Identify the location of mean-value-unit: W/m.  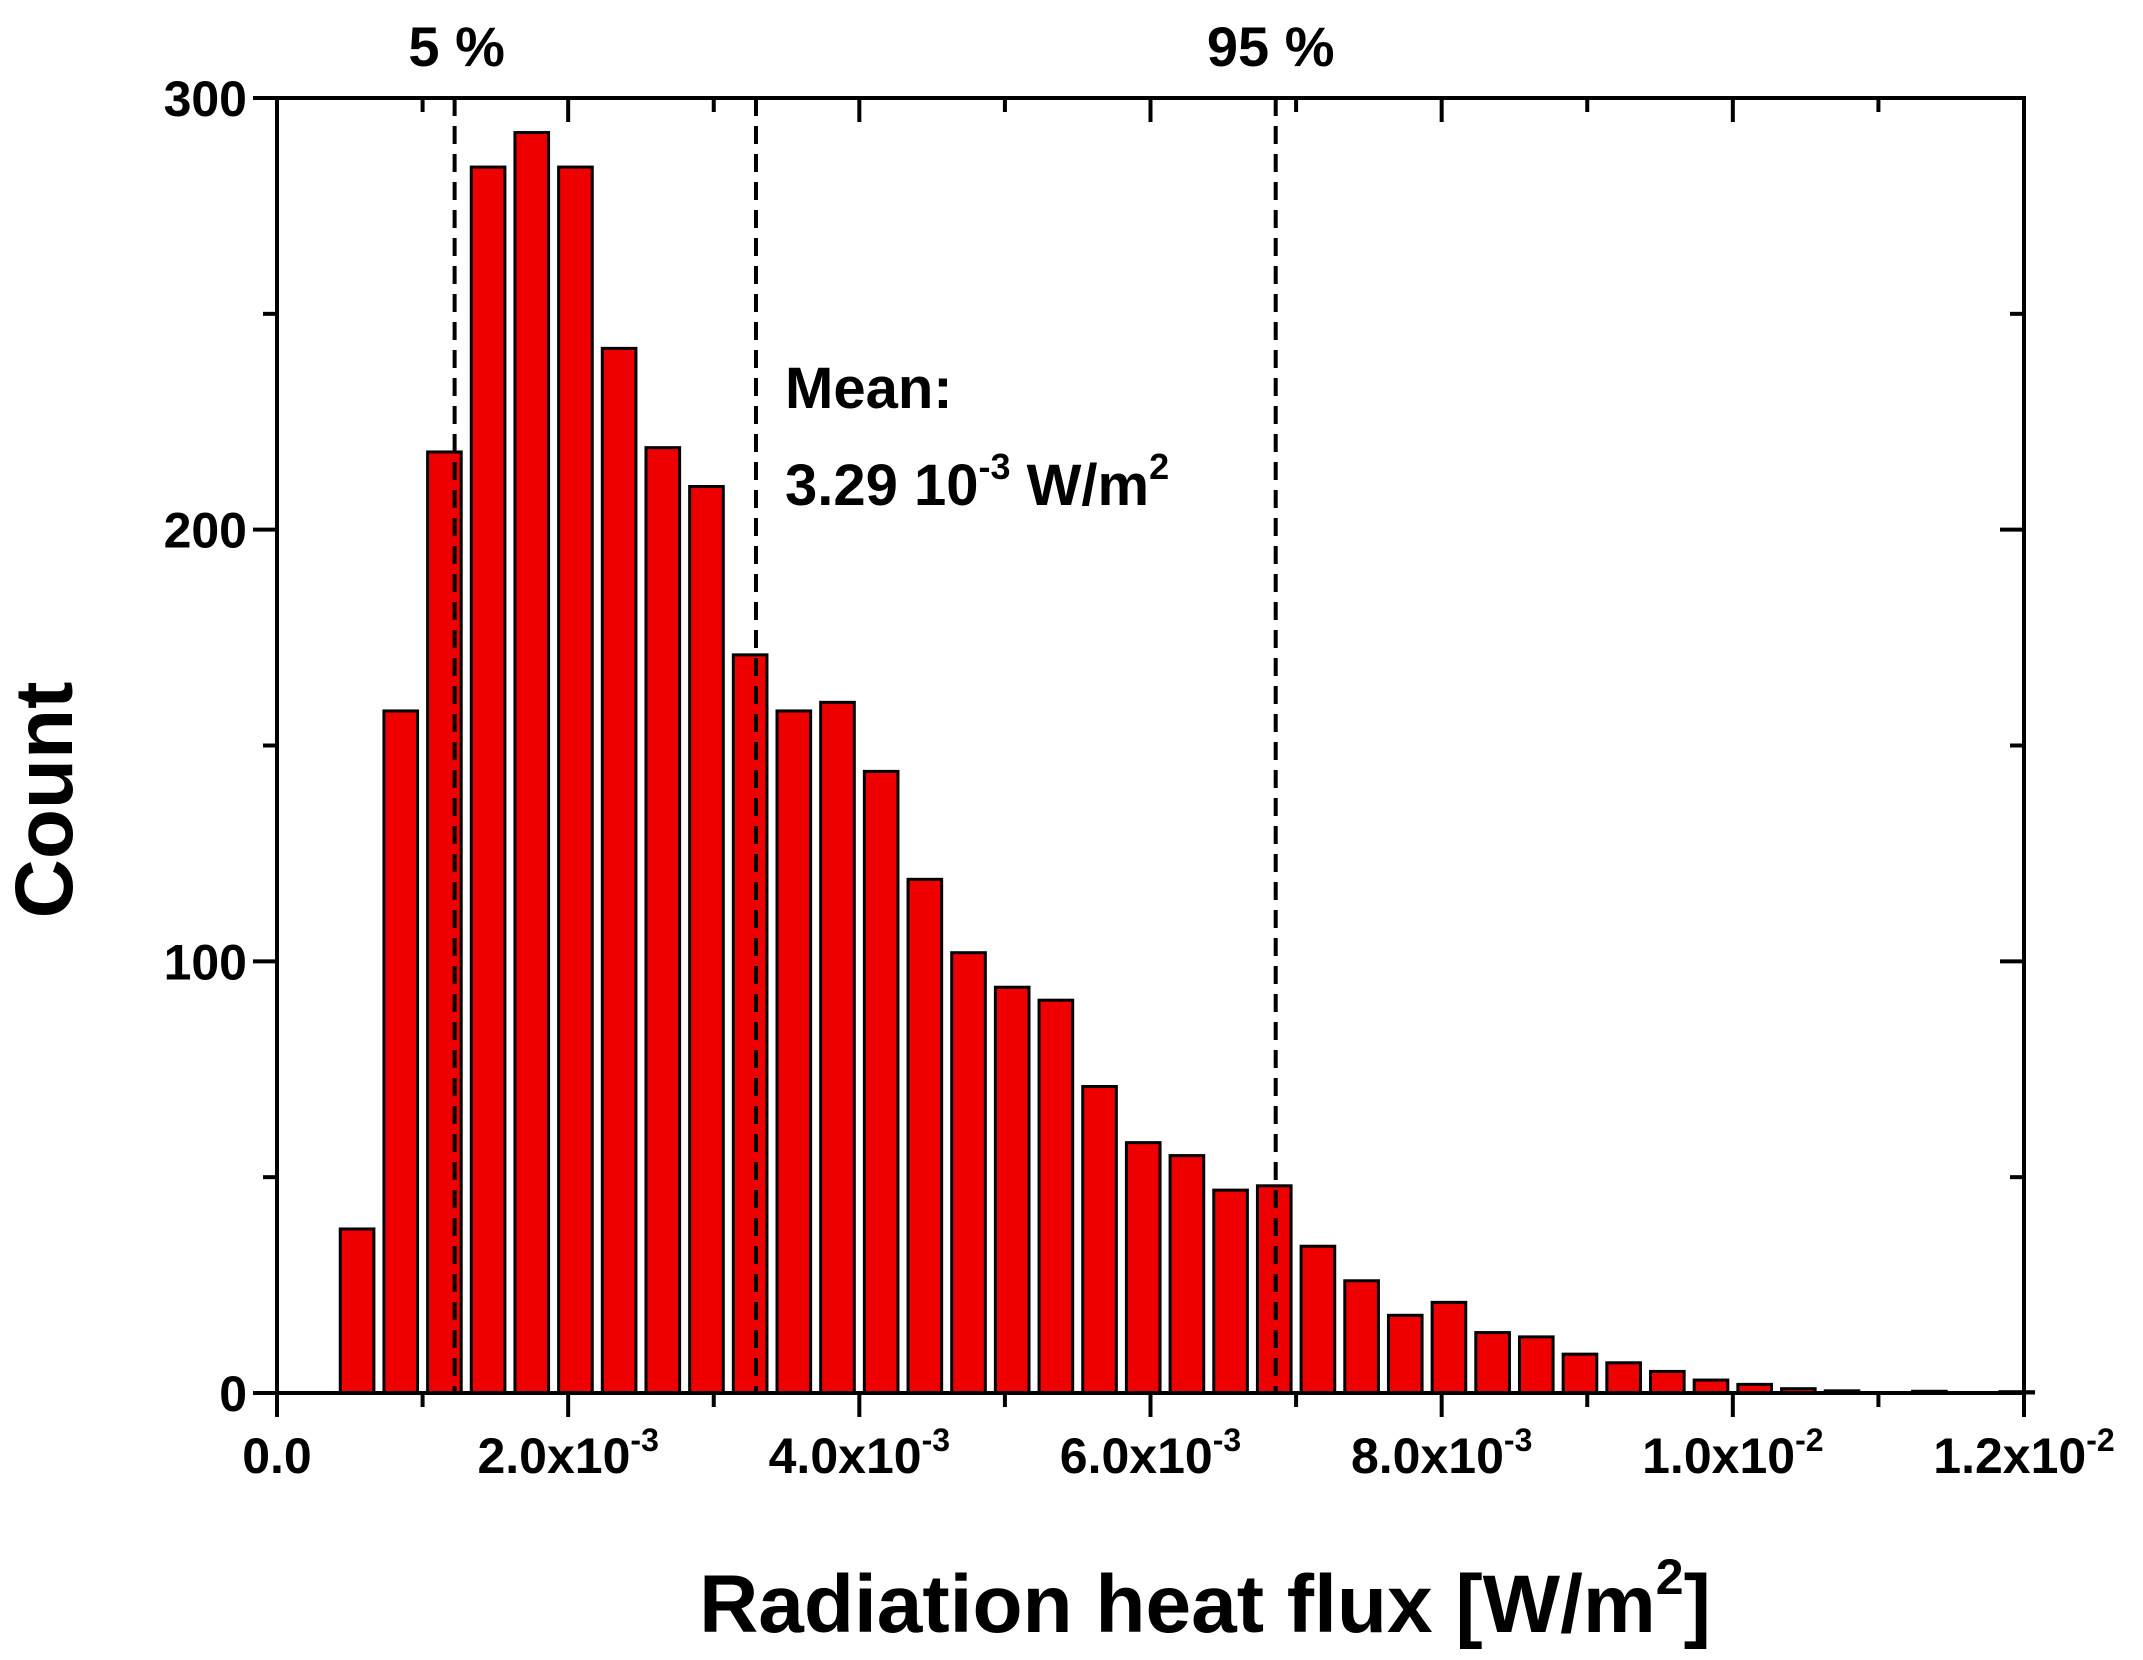
(1080, 485).